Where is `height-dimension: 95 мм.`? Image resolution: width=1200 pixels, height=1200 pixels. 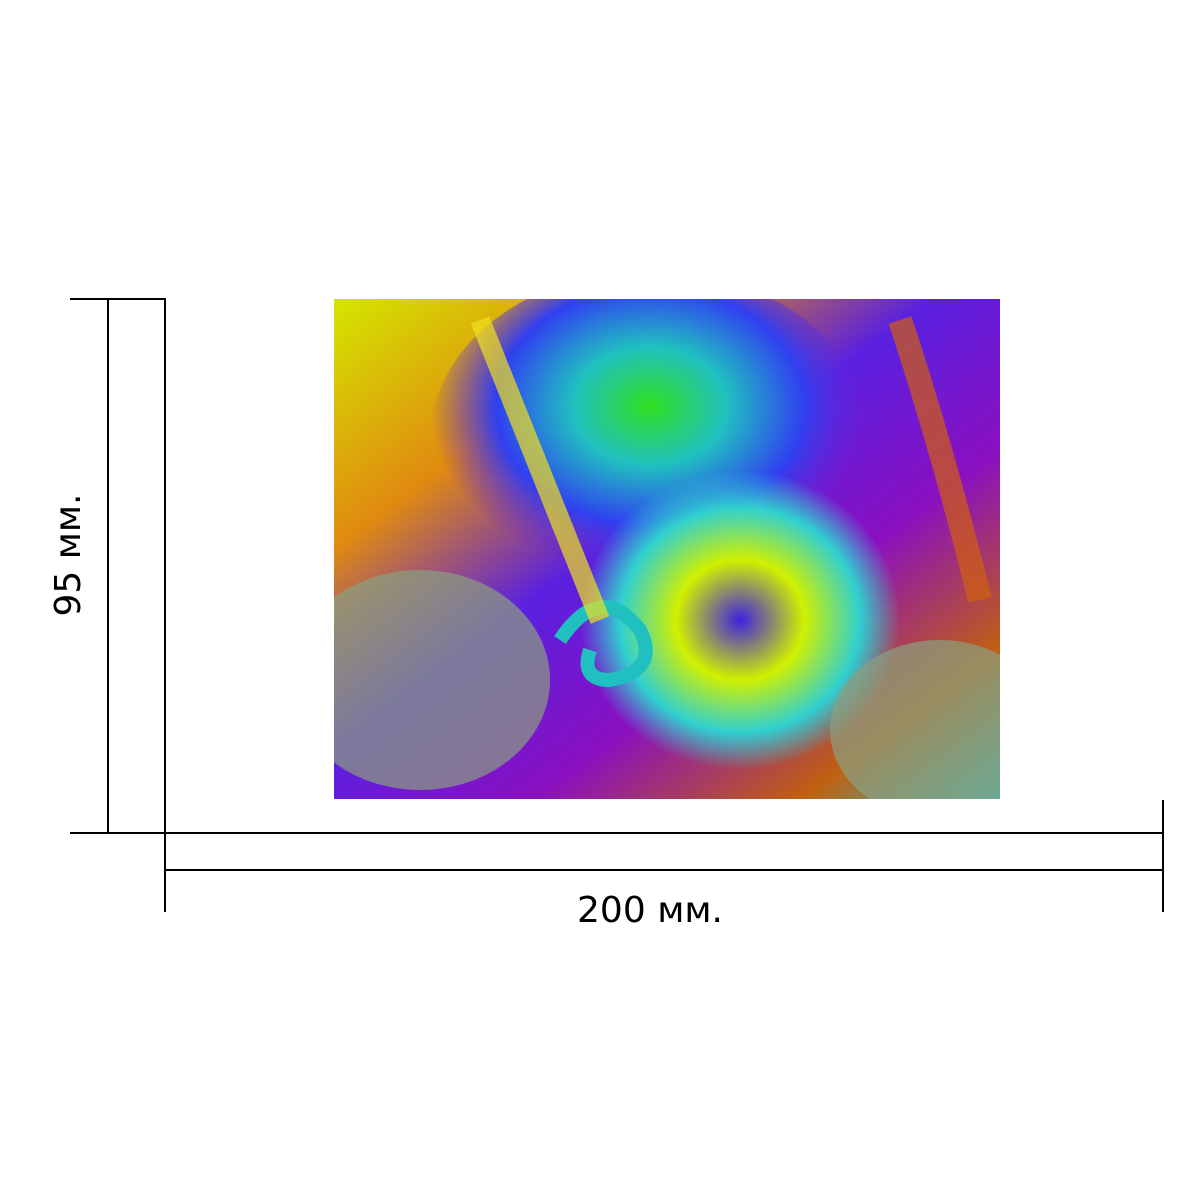
height-dimension: 95 мм. is located at coordinates (107, 566).